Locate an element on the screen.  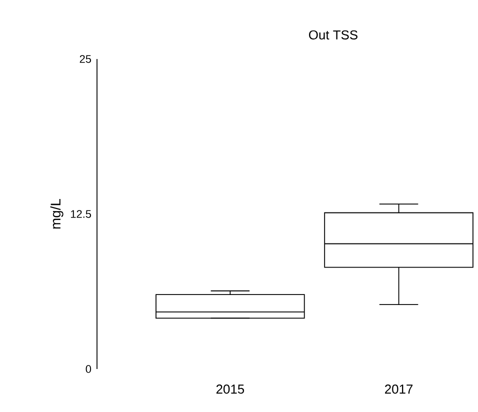
y-axis-title: mg/L is located at coordinates (57, 213).